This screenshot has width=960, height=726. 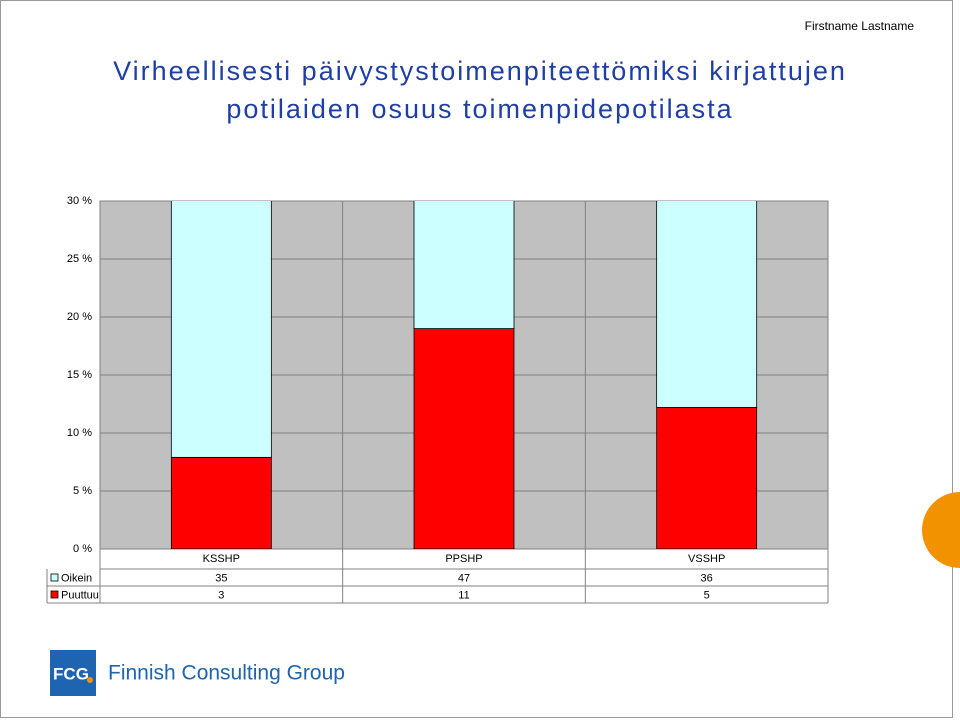 What do you see at coordinates (82, 491) in the screenshot?
I see `y-tick-label: 5 %` at bounding box center [82, 491].